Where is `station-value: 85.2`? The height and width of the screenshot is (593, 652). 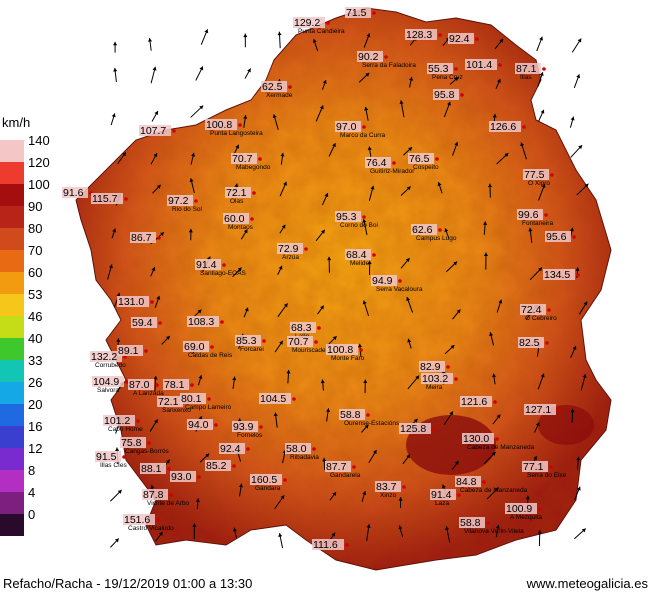
station-value: 85.2 is located at coordinates (216, 466).